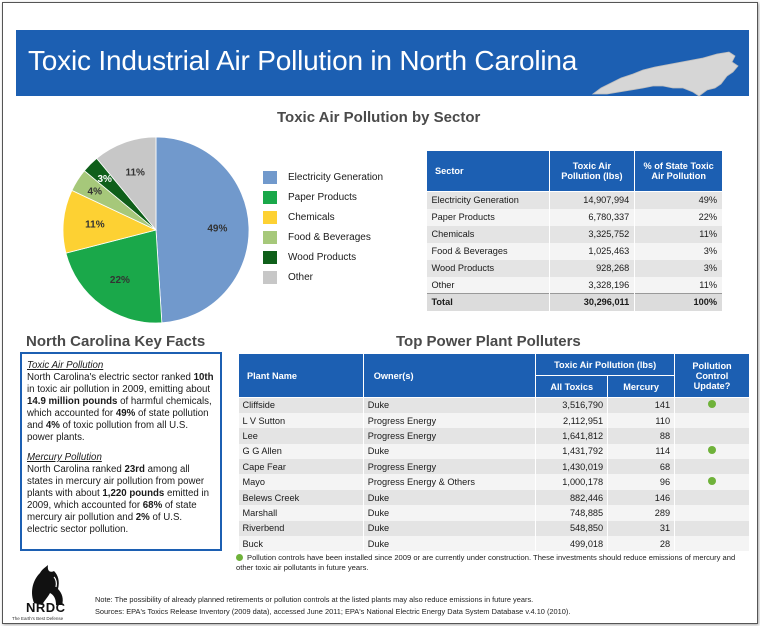 The height and width of the screenshot is (626, 760). I want to click on legend-label: Chemicals, so click(311, 217).